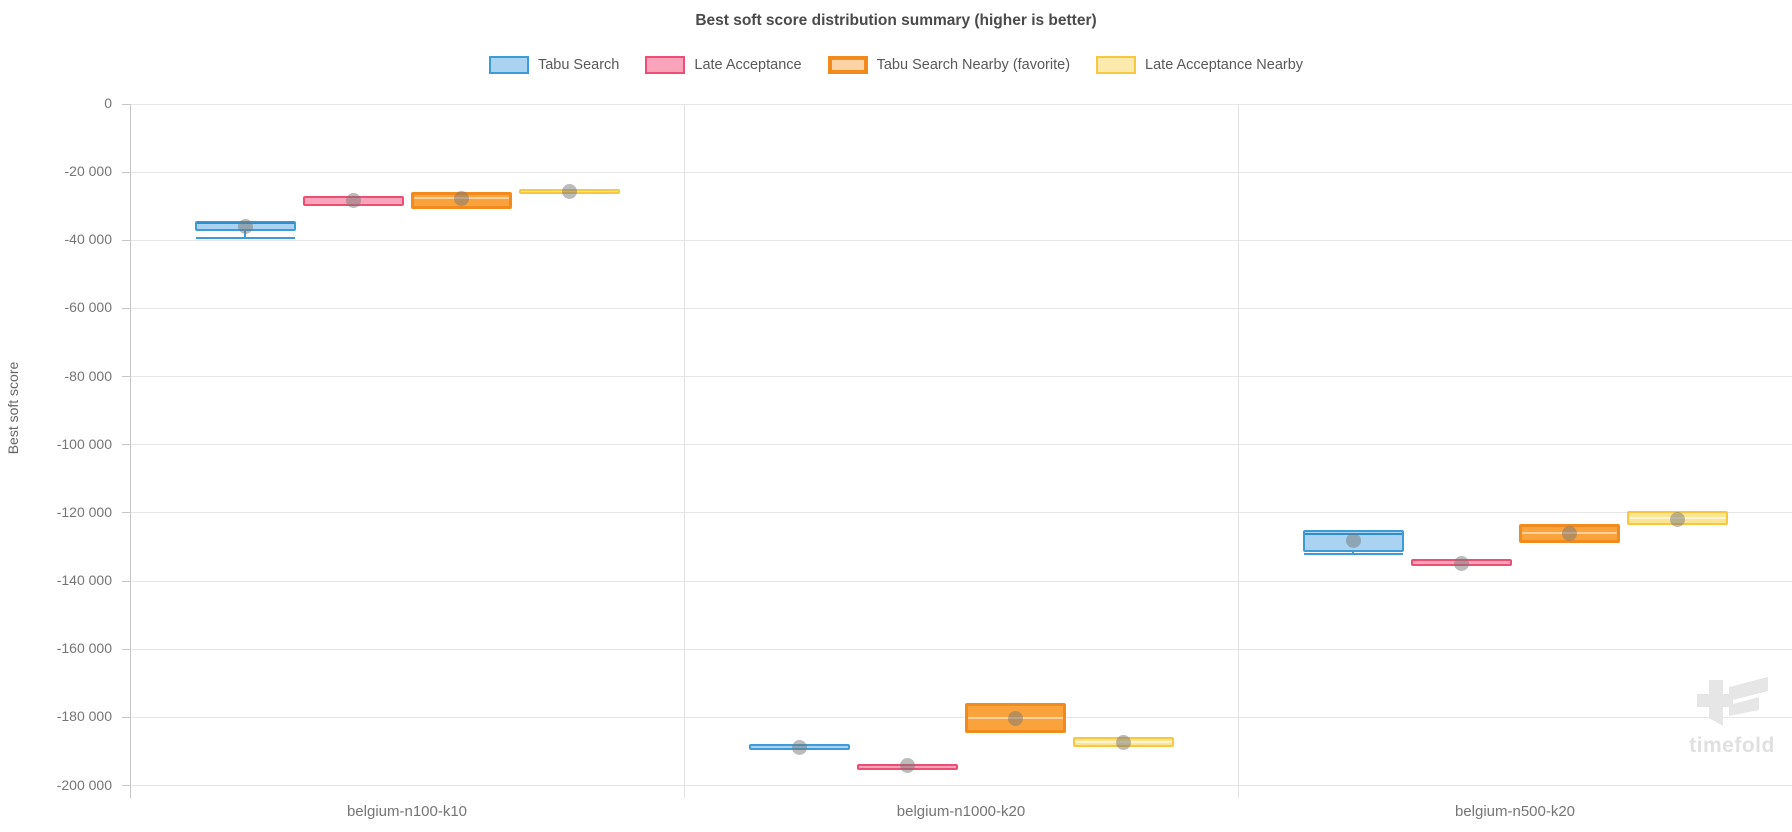 Image resolution: width=1792 pixels, height=832 pixels. I want to click on y-tick-label: -40 000, so click(88, 239).